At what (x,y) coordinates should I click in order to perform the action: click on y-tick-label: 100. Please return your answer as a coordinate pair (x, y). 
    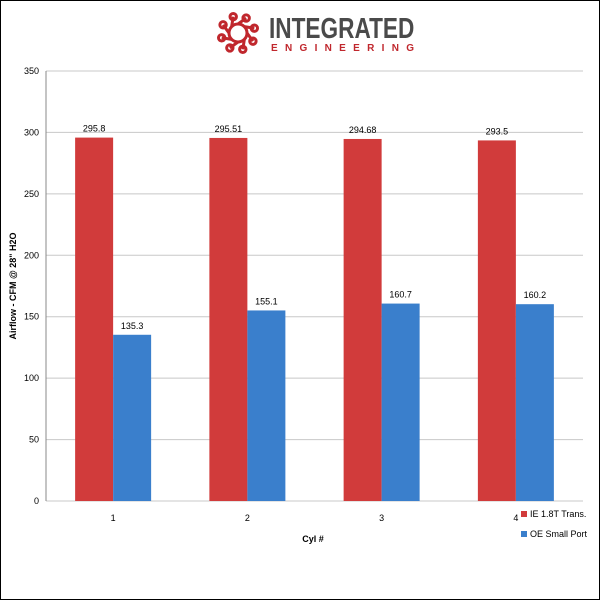
    Looking at the image, I should click on (31, 378).